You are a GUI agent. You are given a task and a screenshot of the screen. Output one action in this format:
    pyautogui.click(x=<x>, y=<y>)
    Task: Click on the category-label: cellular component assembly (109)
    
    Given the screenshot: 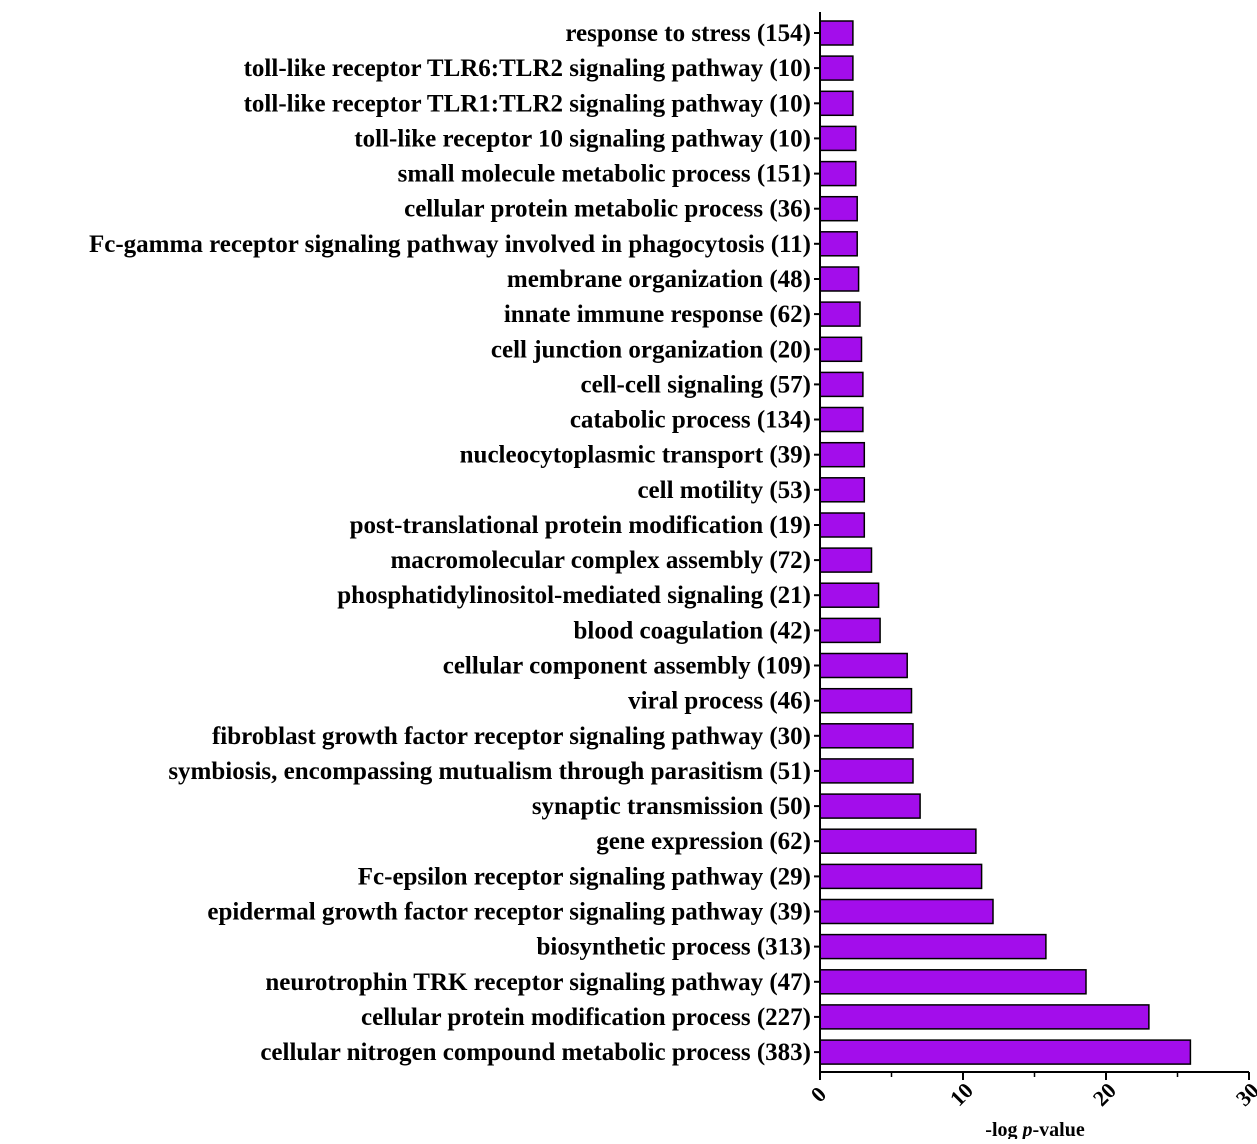 What is the action you would take?
    pyautogui.click(x=627, y=666)
    